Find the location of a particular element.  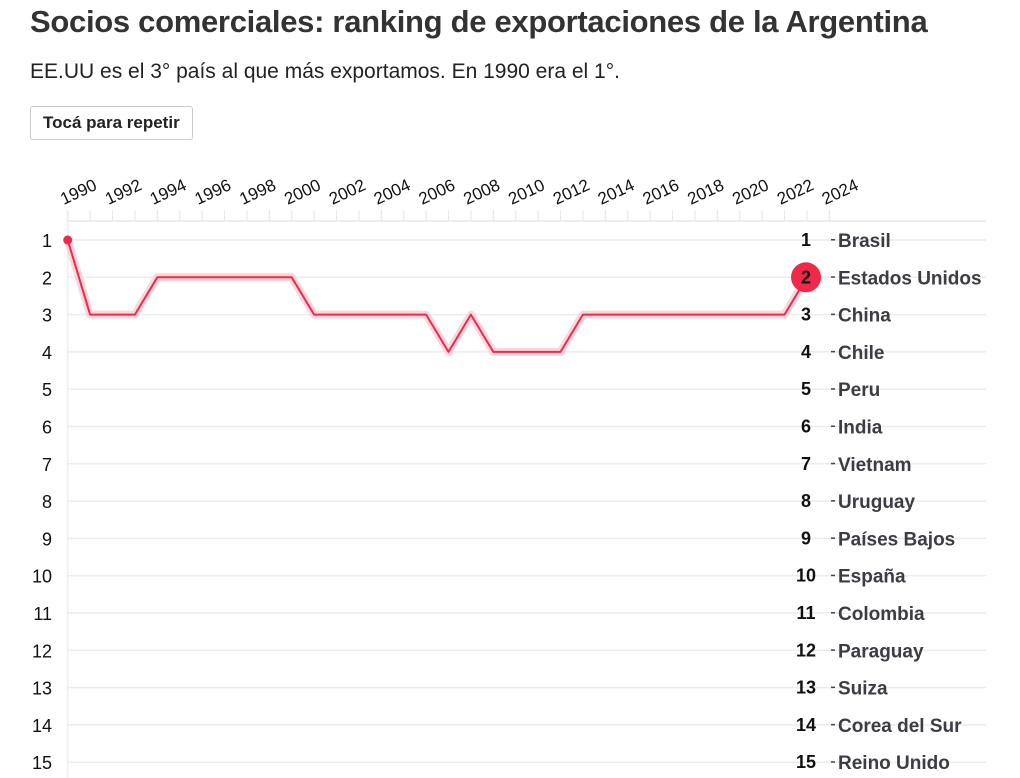

y-tick-label: 13 is located at coordinates (42, 689).